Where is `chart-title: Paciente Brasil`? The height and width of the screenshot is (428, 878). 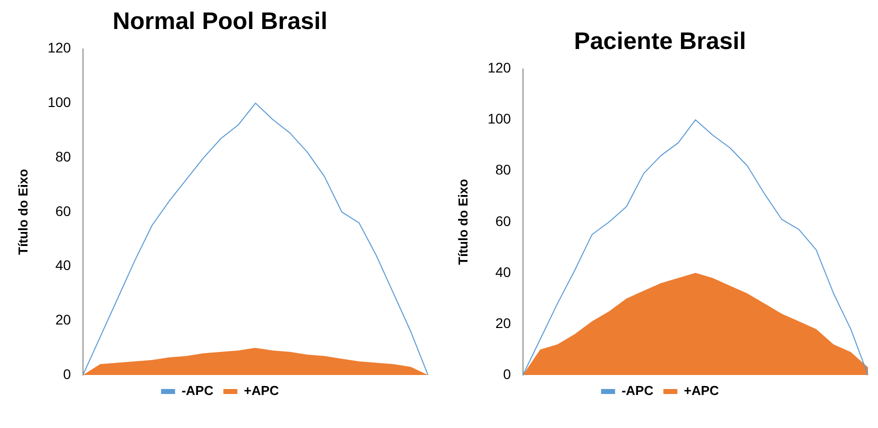 chart-title: Paciente Brasil is located at coordinates (660, 42).